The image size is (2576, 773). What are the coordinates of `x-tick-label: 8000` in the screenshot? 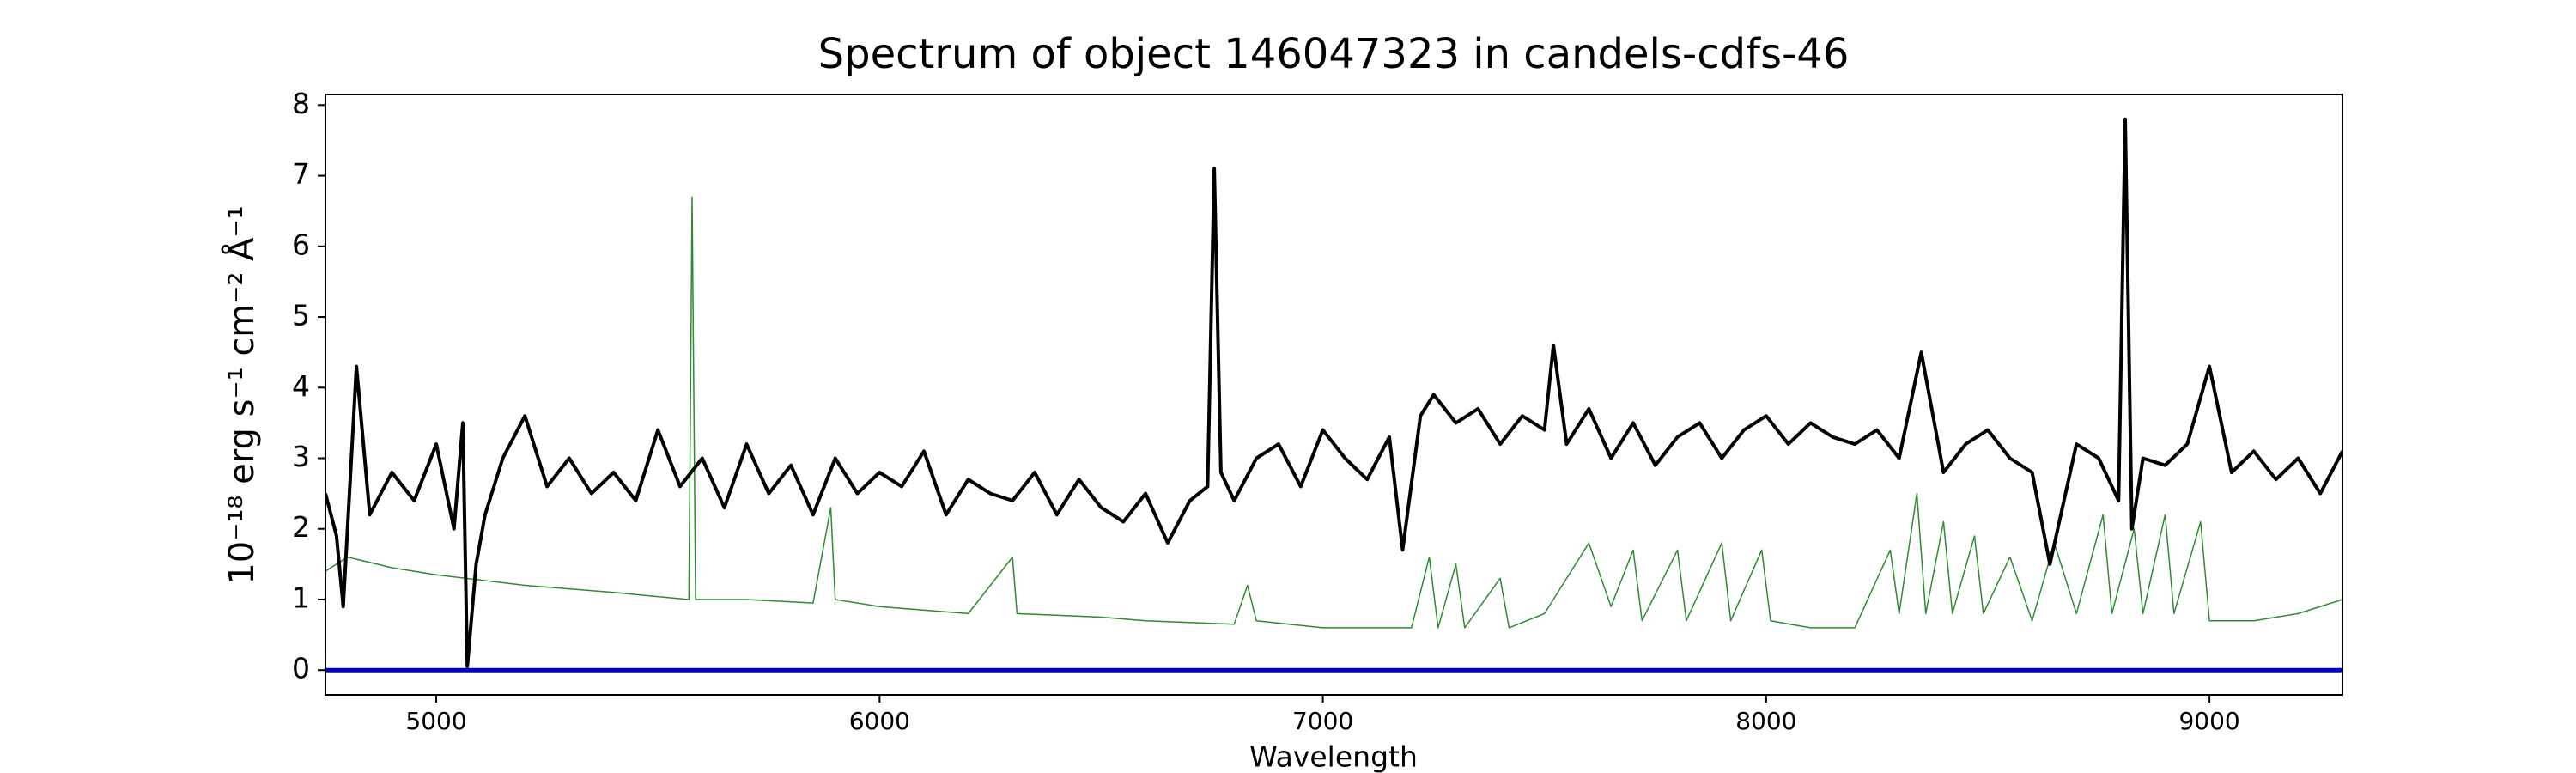 It's located at (1765, 721).